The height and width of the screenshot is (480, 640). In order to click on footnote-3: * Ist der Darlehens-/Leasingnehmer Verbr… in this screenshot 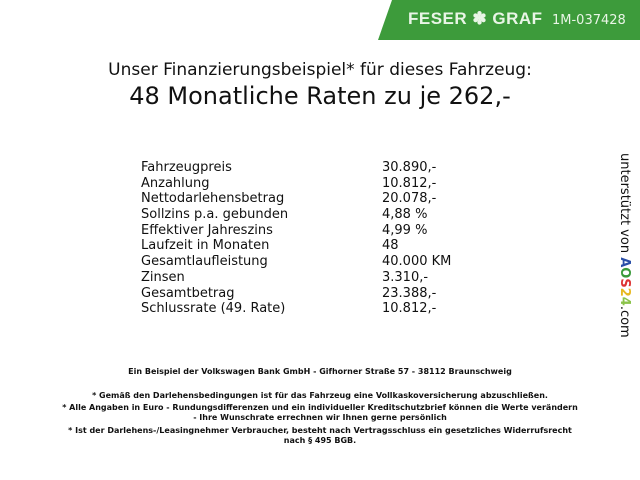, I will do `click(320, 430)`.